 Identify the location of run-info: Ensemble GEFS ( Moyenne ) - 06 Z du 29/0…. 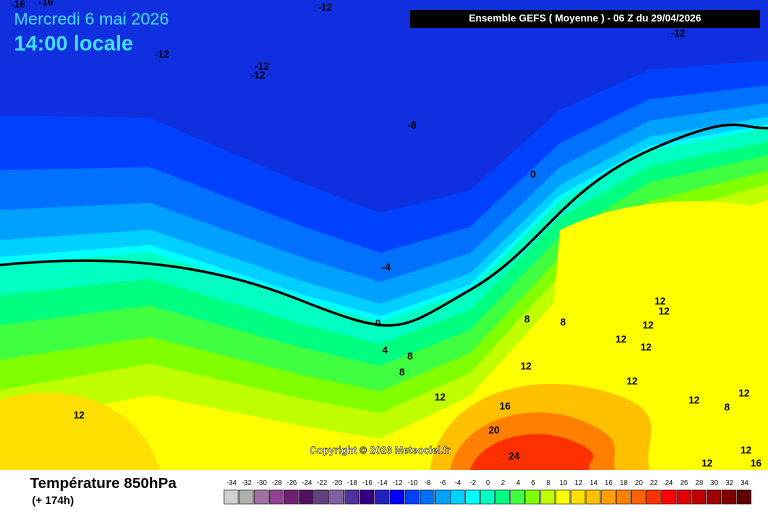
(585, 19).